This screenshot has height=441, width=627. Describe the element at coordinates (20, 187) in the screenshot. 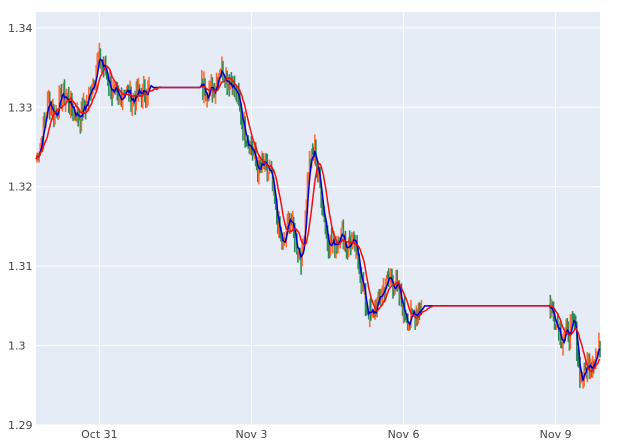

I see `y-tick-label: 1.32` at that location.